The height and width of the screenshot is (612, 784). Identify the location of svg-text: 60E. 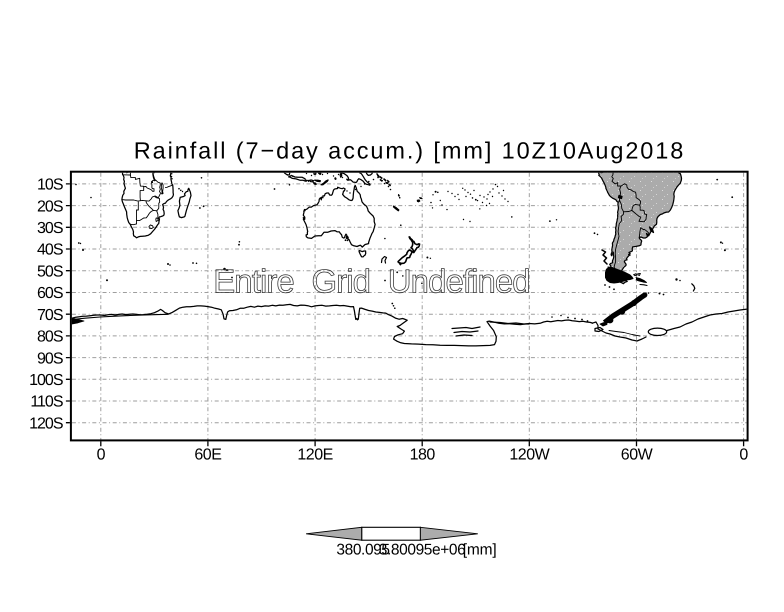
(207, 455).